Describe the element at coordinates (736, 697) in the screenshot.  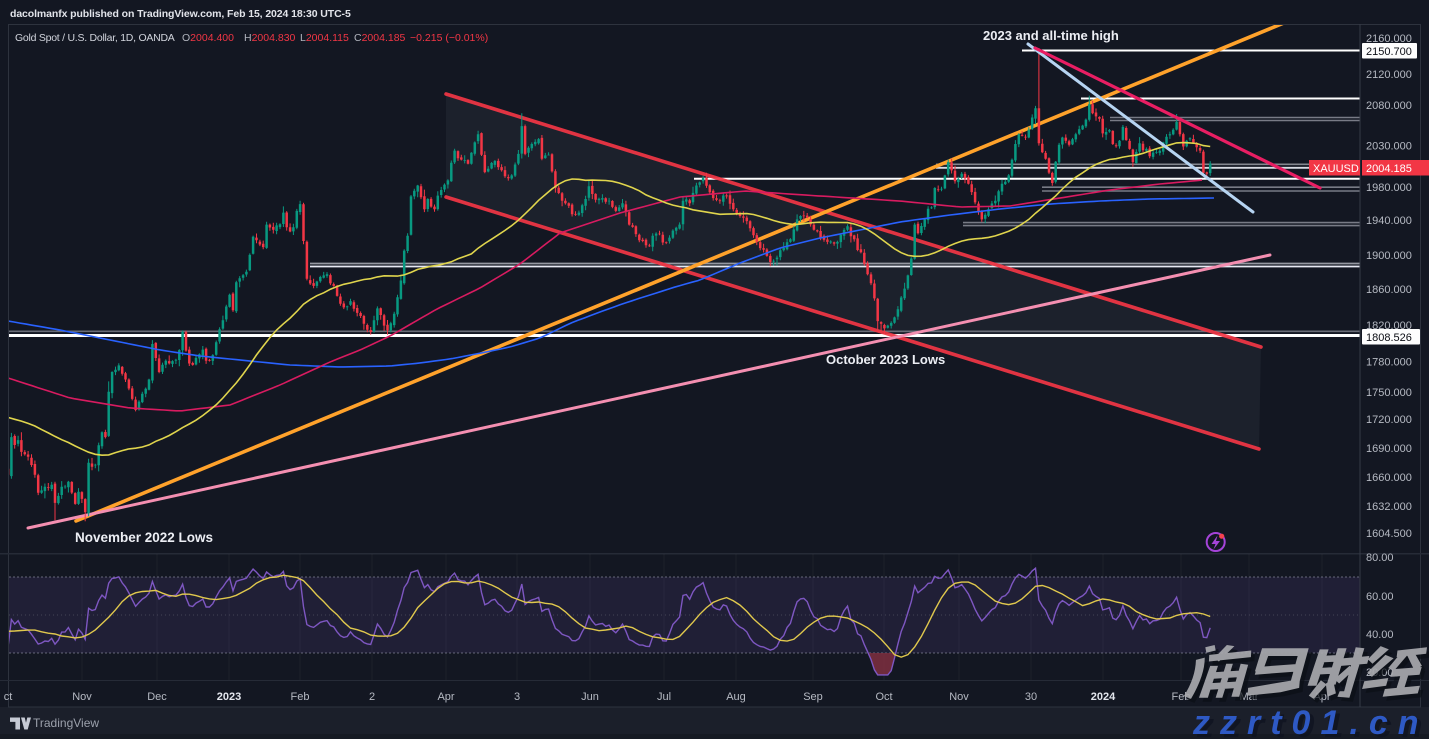
I see `svg-text: Aug` at that location.